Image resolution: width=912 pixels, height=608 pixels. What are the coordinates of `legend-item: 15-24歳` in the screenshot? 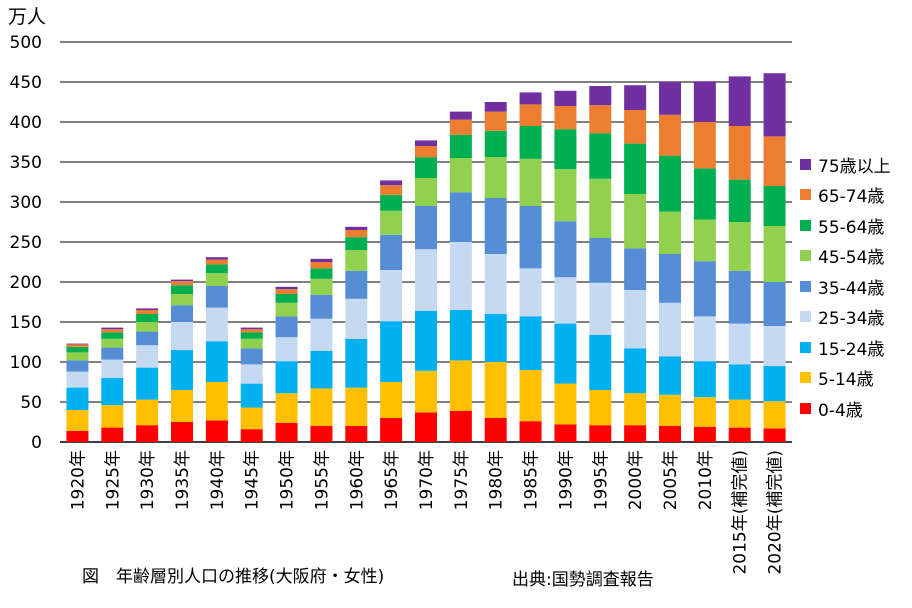 It's located at (845, 347).